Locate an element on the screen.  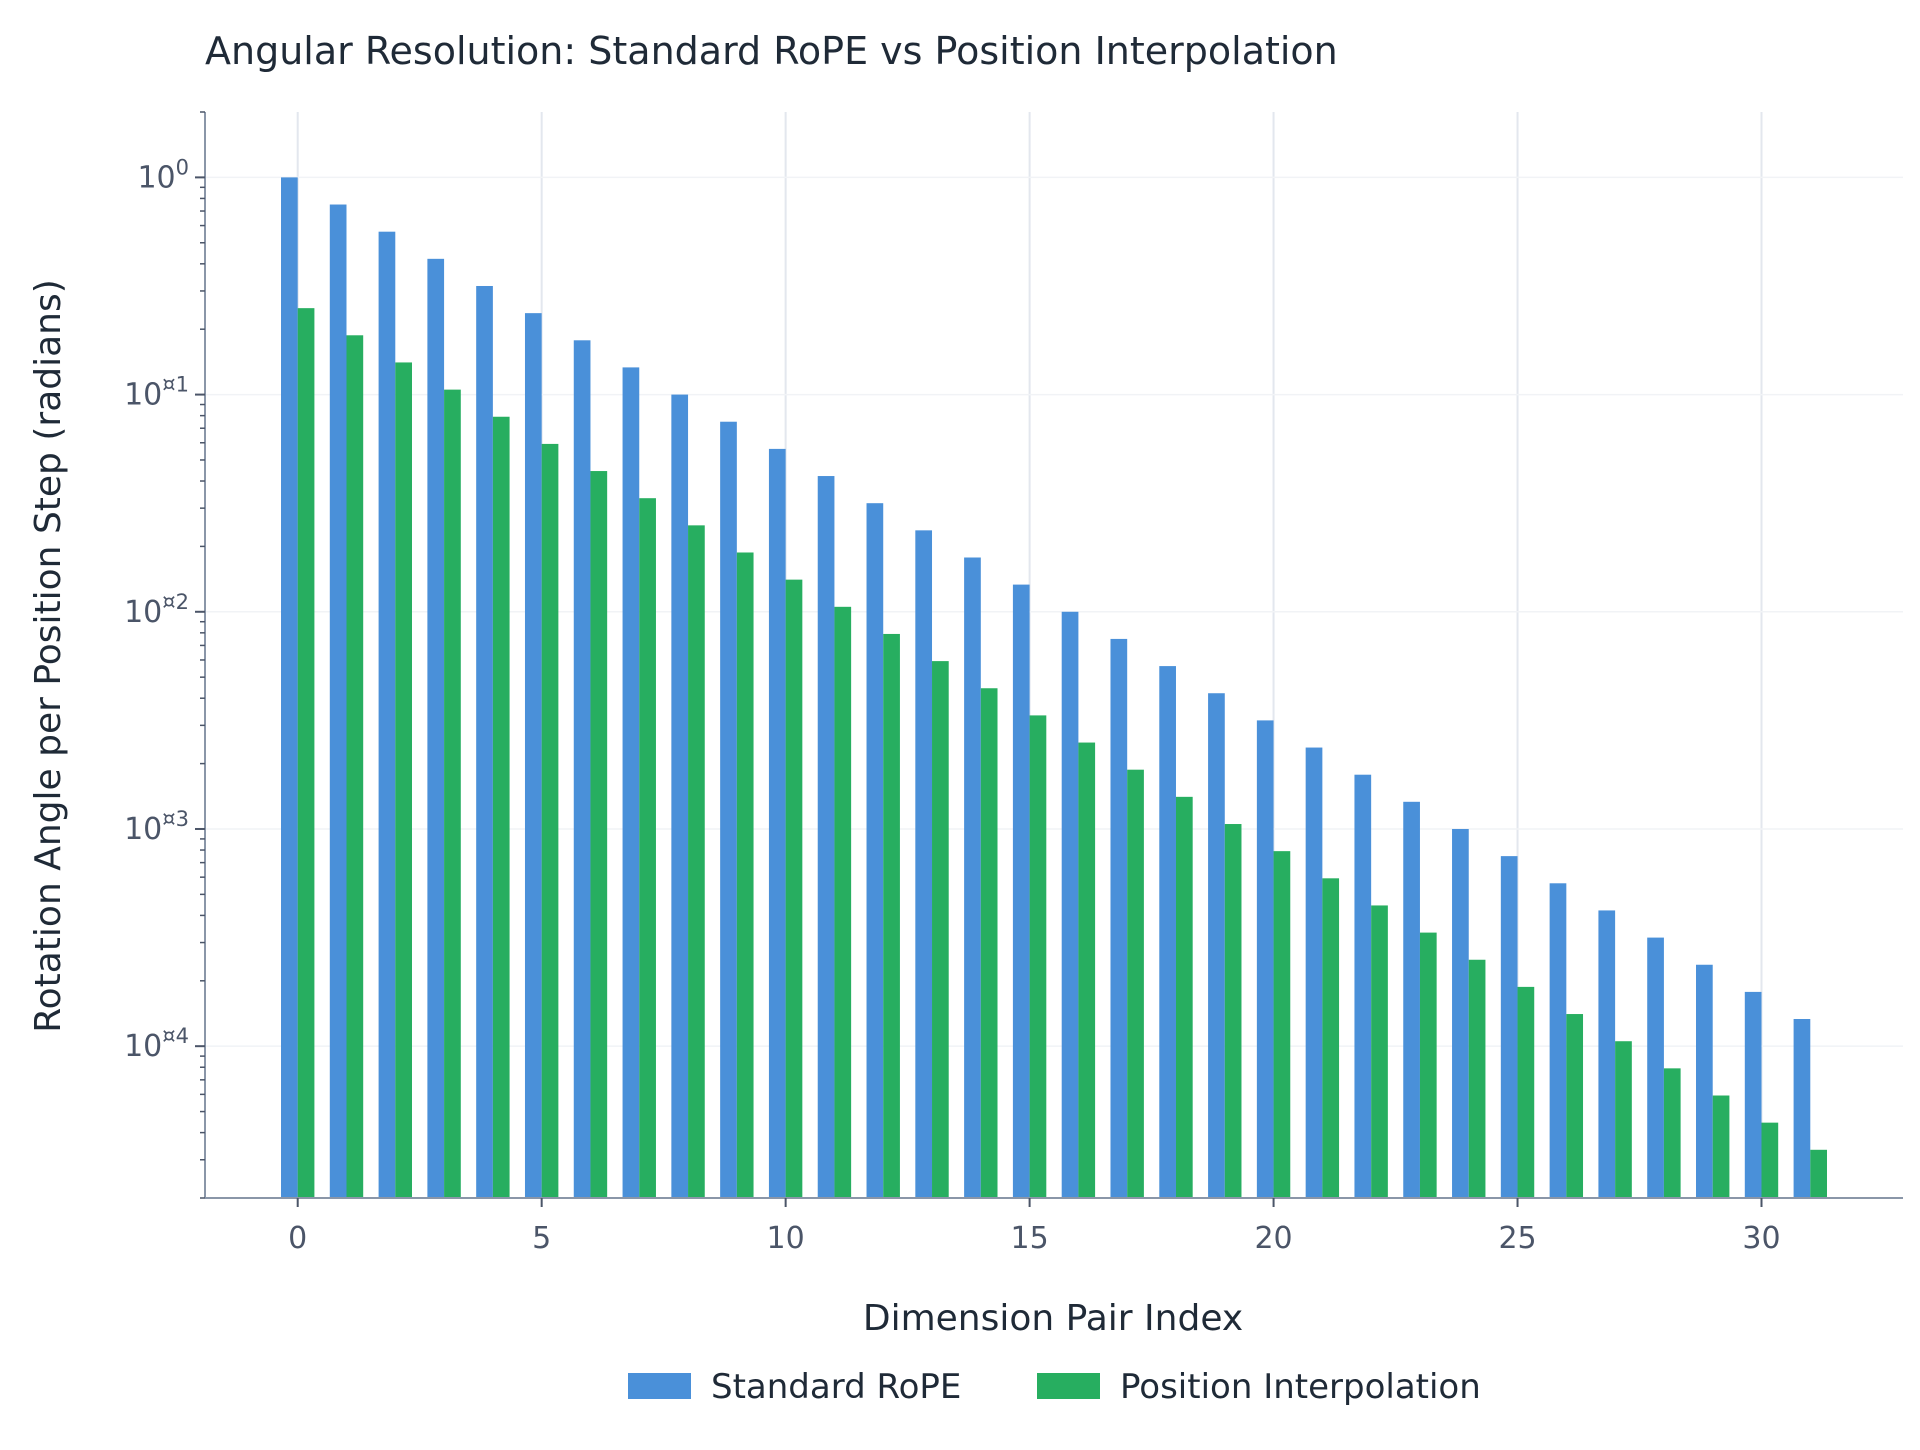
x-tick-label: 5 is located at coordinates (541, 1238).